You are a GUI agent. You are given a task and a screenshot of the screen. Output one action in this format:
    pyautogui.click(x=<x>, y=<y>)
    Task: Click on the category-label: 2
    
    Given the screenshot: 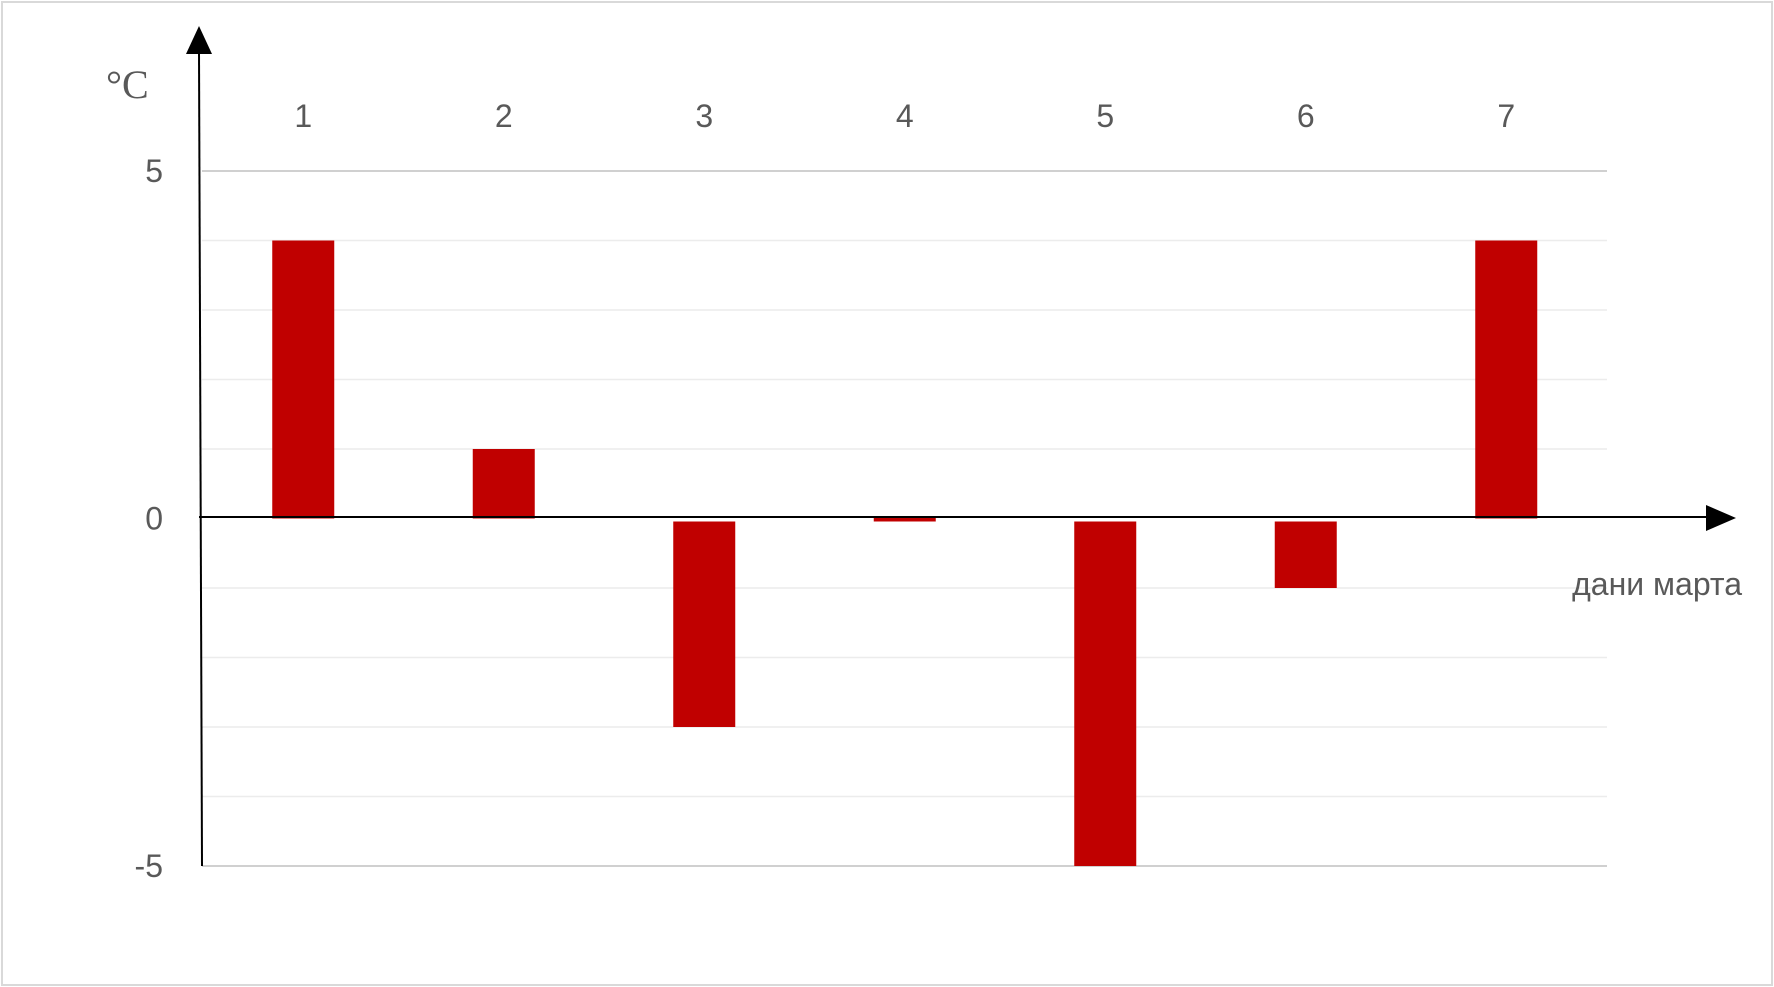 What is the action you would take?
    pyautogui.click(x=504, y=116)
    